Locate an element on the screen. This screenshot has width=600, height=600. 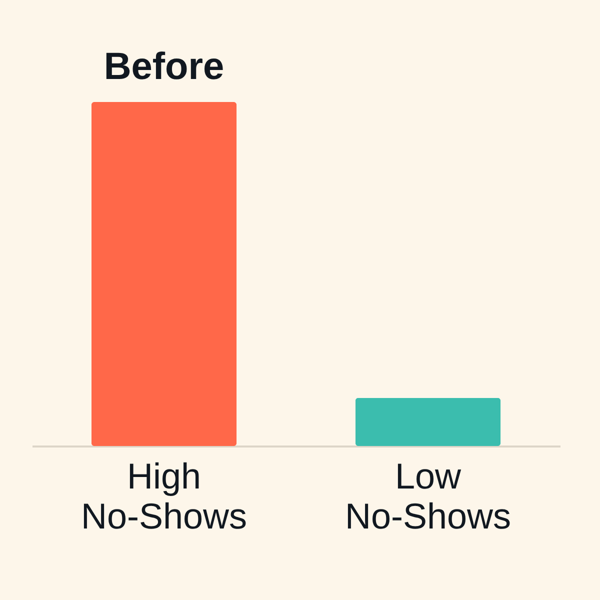
series-label: Before is located at coordinates (164, 67).